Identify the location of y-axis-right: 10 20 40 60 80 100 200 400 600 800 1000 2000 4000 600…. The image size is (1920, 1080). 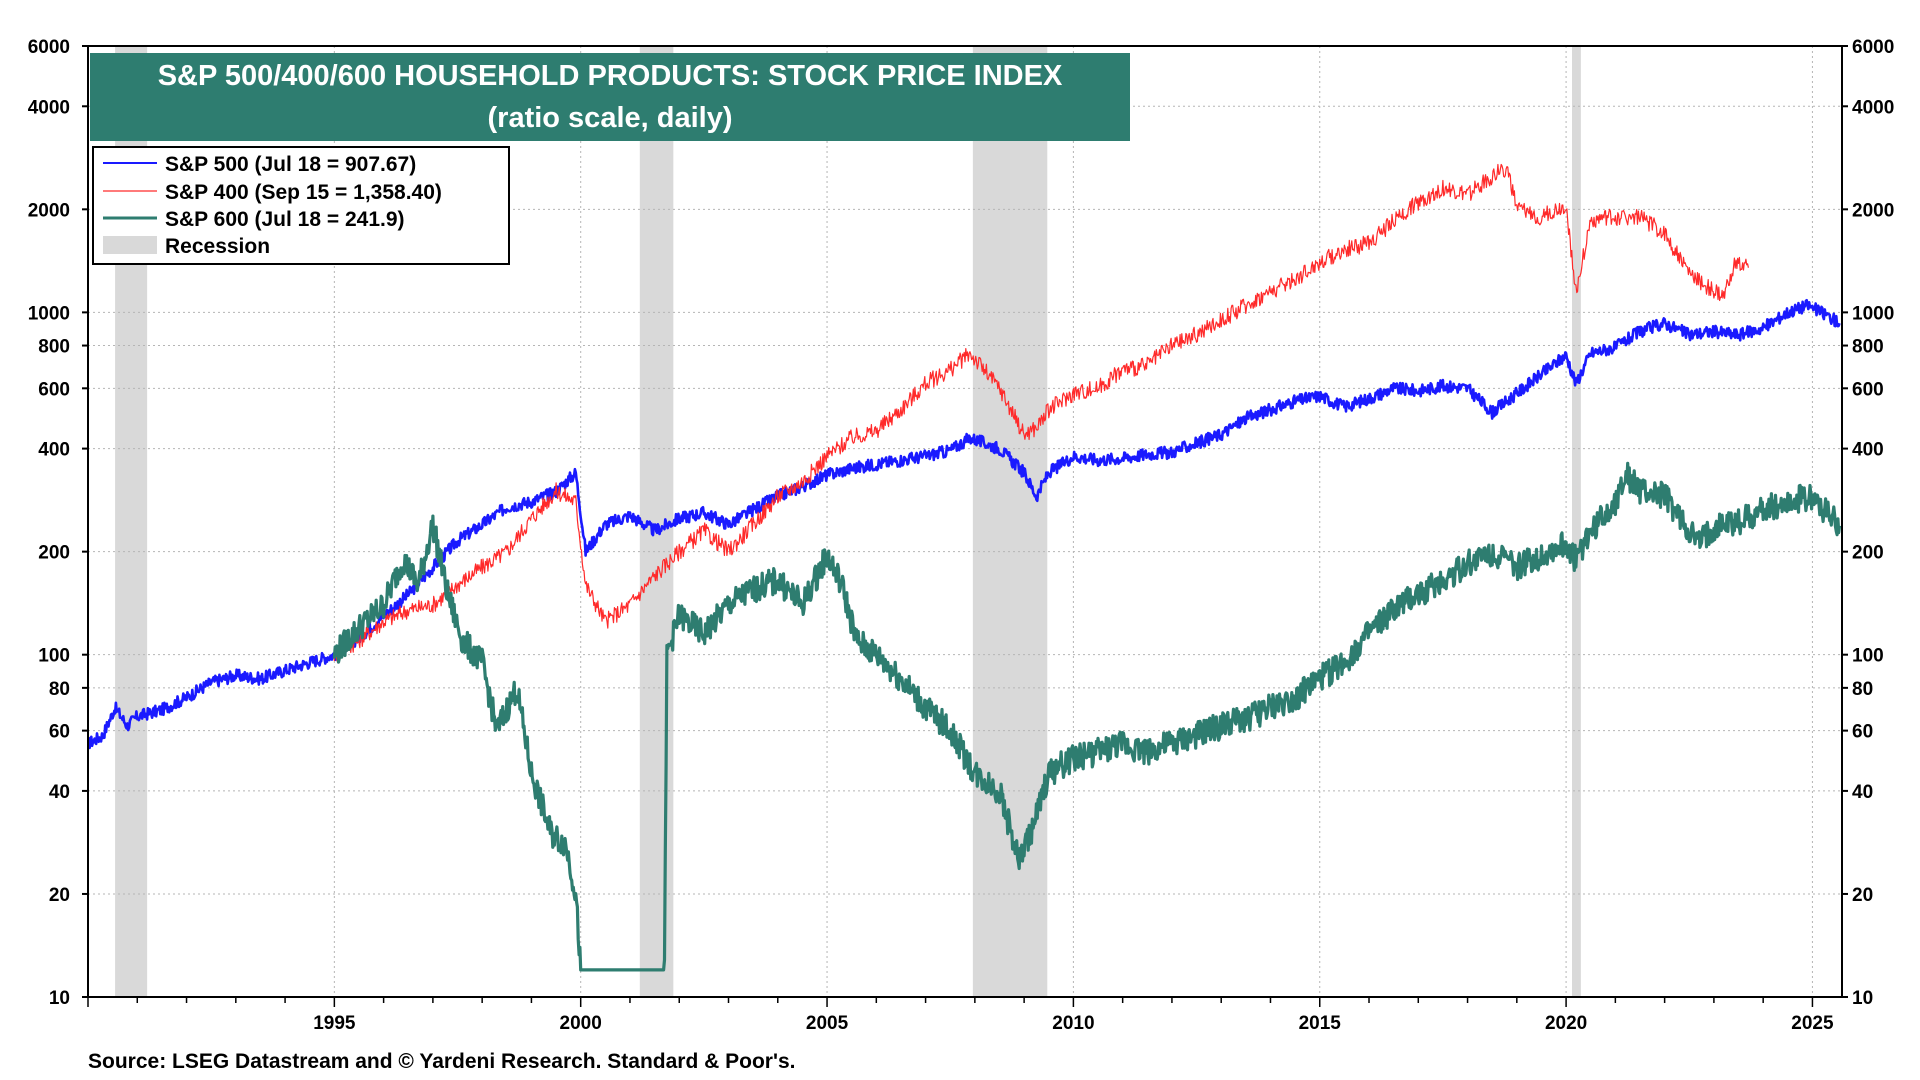
(1868, 523).